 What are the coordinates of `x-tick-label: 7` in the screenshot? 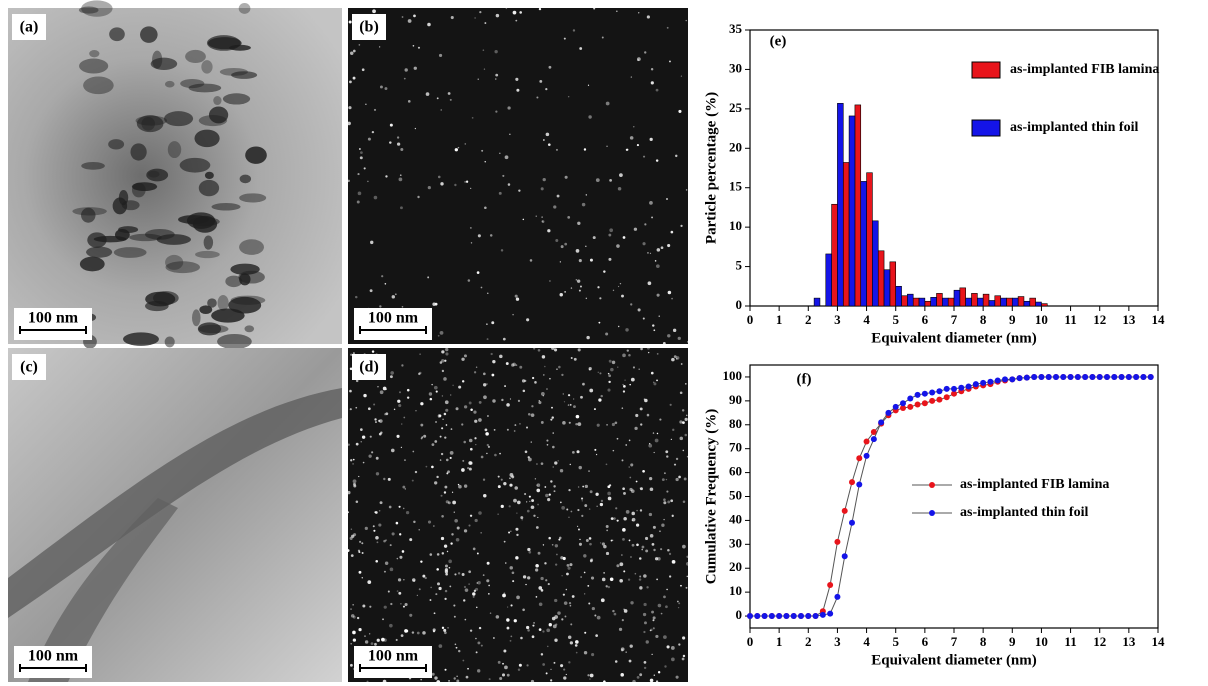 It's located at (954, 319).